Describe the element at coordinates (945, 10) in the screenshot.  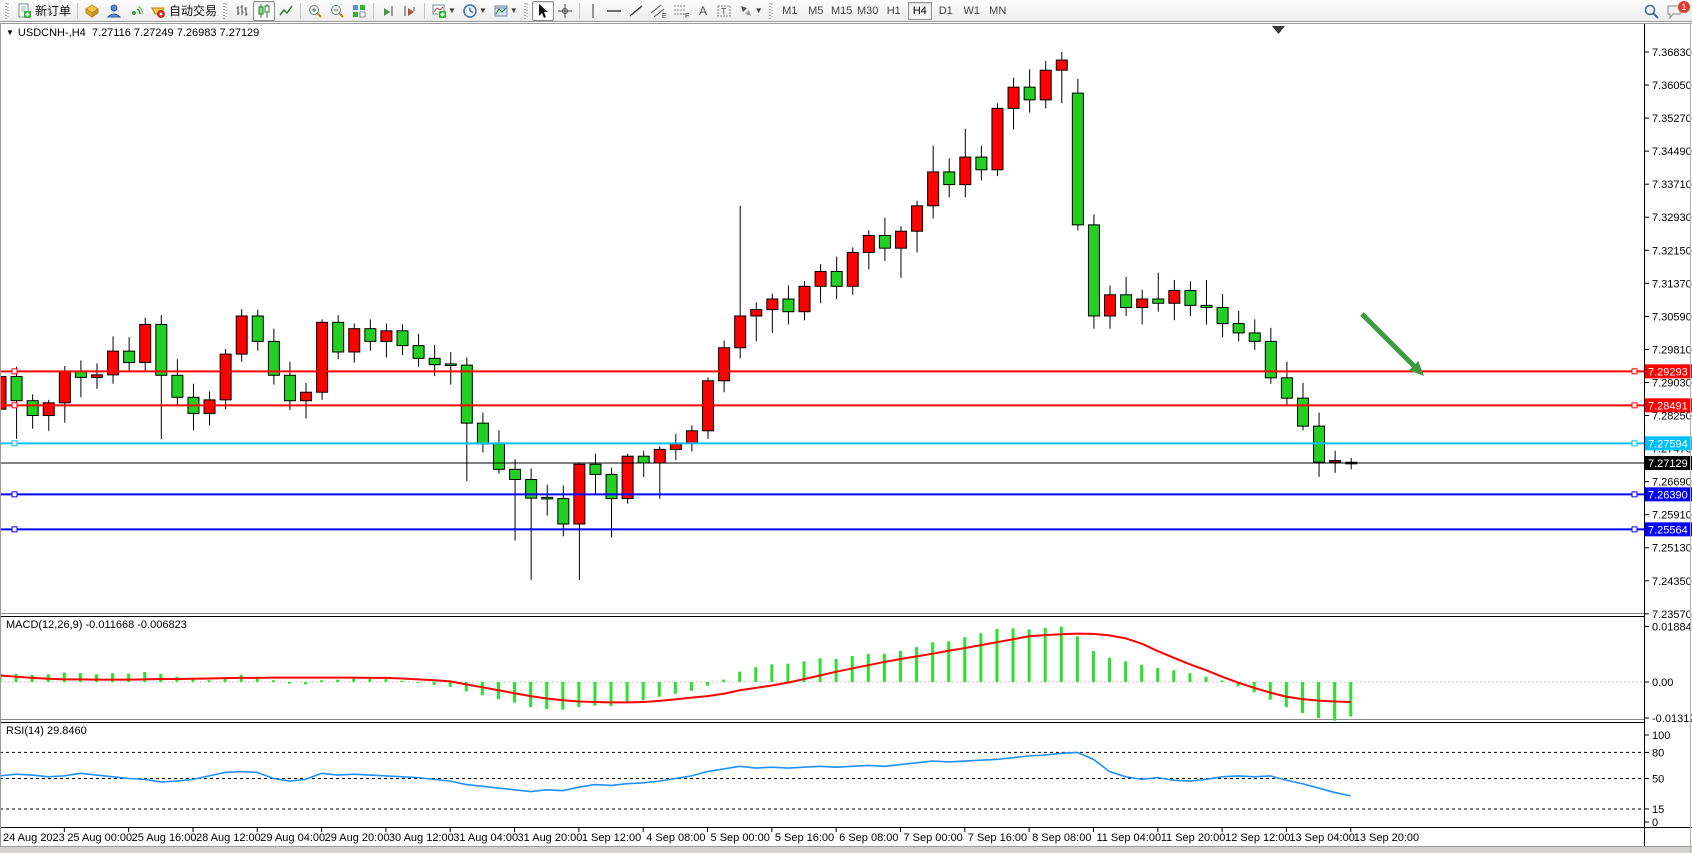
I see `timeframe-d1-button: D1` at that location.